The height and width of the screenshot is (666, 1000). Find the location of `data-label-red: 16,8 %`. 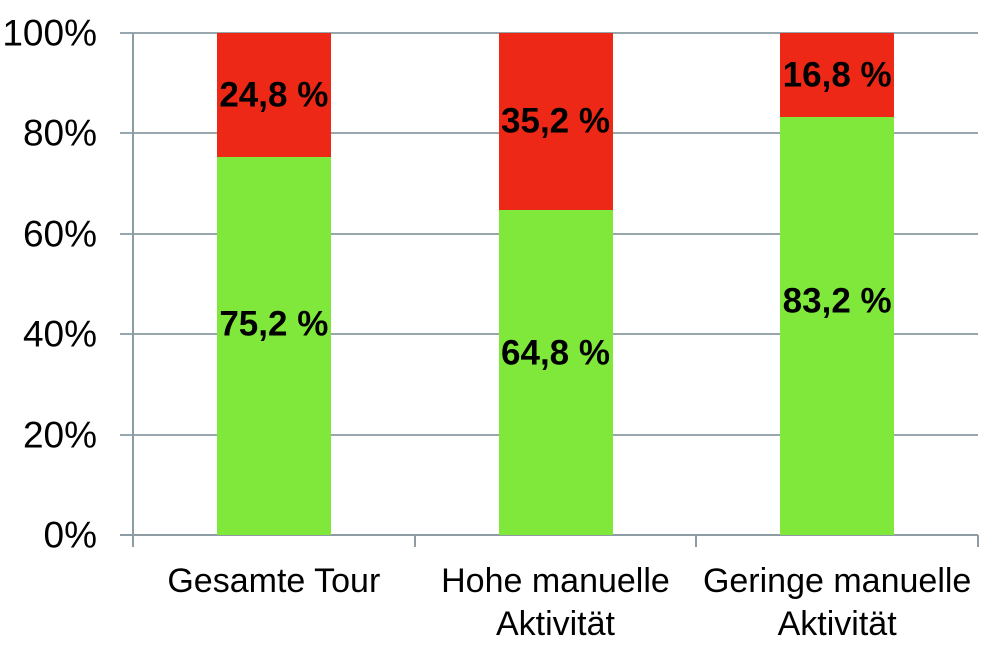

data-label-red: 16,8 % is located at coordinates (837, 75).